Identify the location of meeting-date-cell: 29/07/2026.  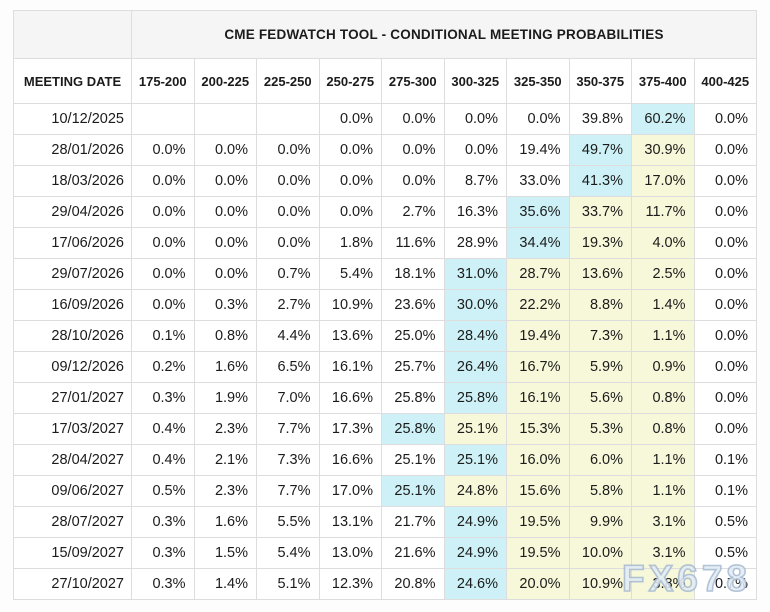
(72, 274).